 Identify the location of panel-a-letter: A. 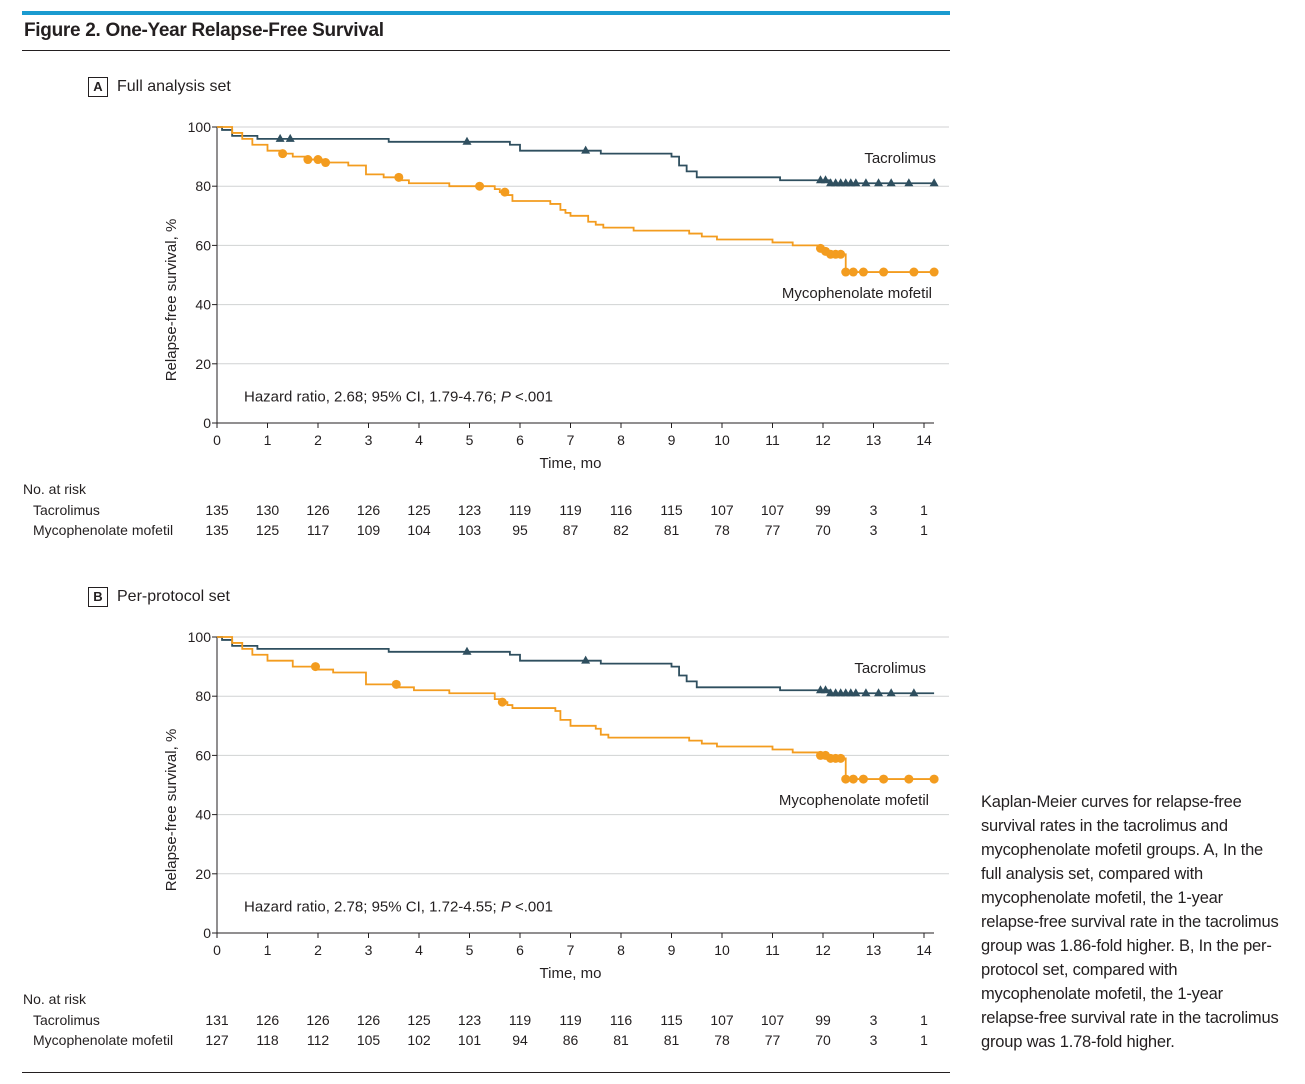
(98, 87).